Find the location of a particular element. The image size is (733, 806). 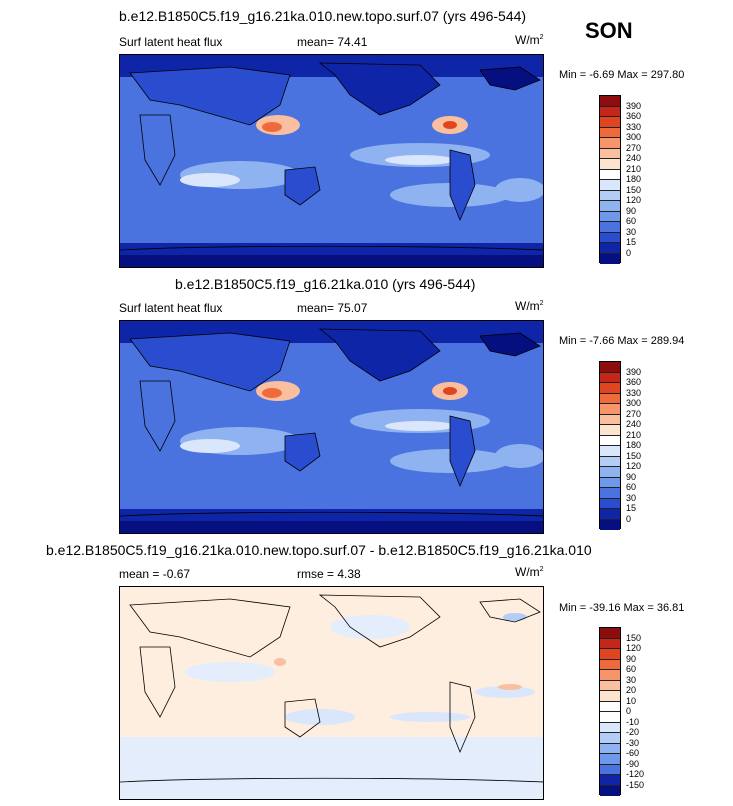

panel-1-colorbar-tick-label: 0 is located at coordinates (629, 252).